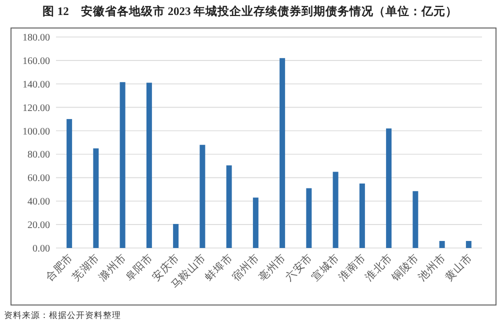 The image size is (500, 325). What do you see at coordinates (41, 249) in the screenshot?
I see `y-tick-label: 0.00` at bounding box center [41, 249].